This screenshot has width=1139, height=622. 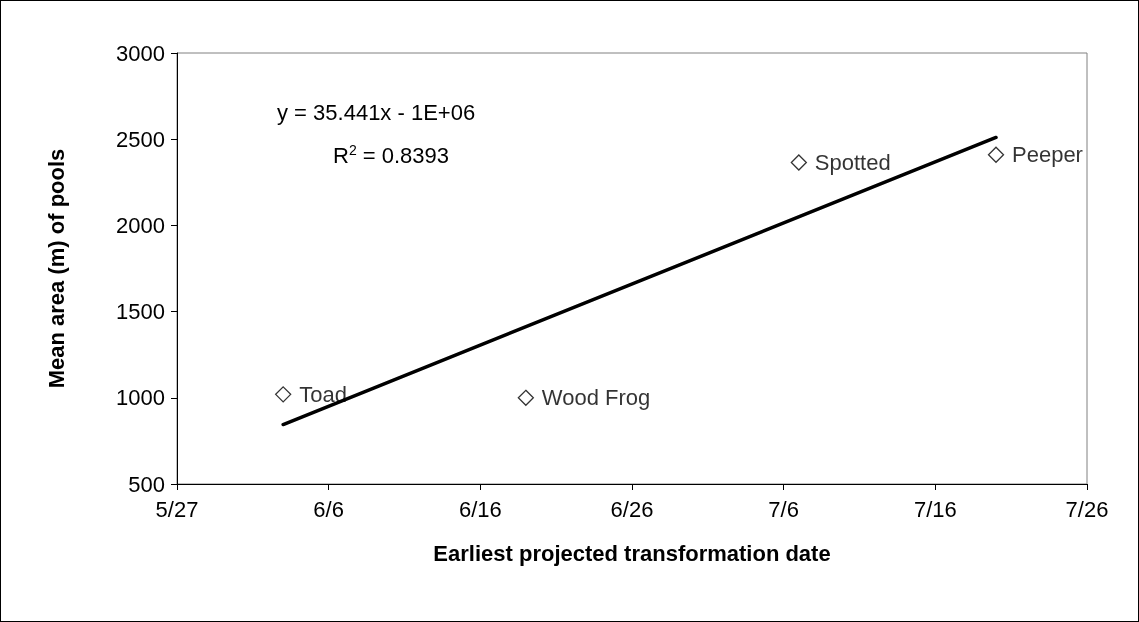 What do you see at coordinates (935, 509) in the screenshot?
I see `x-tick-label: 7/16` at bounding box center [935, 509].